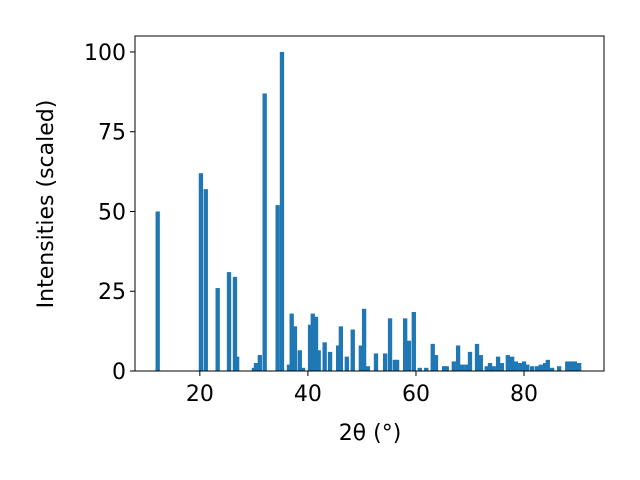  I want to click on y-tick-label: 100, so click(105, 53).